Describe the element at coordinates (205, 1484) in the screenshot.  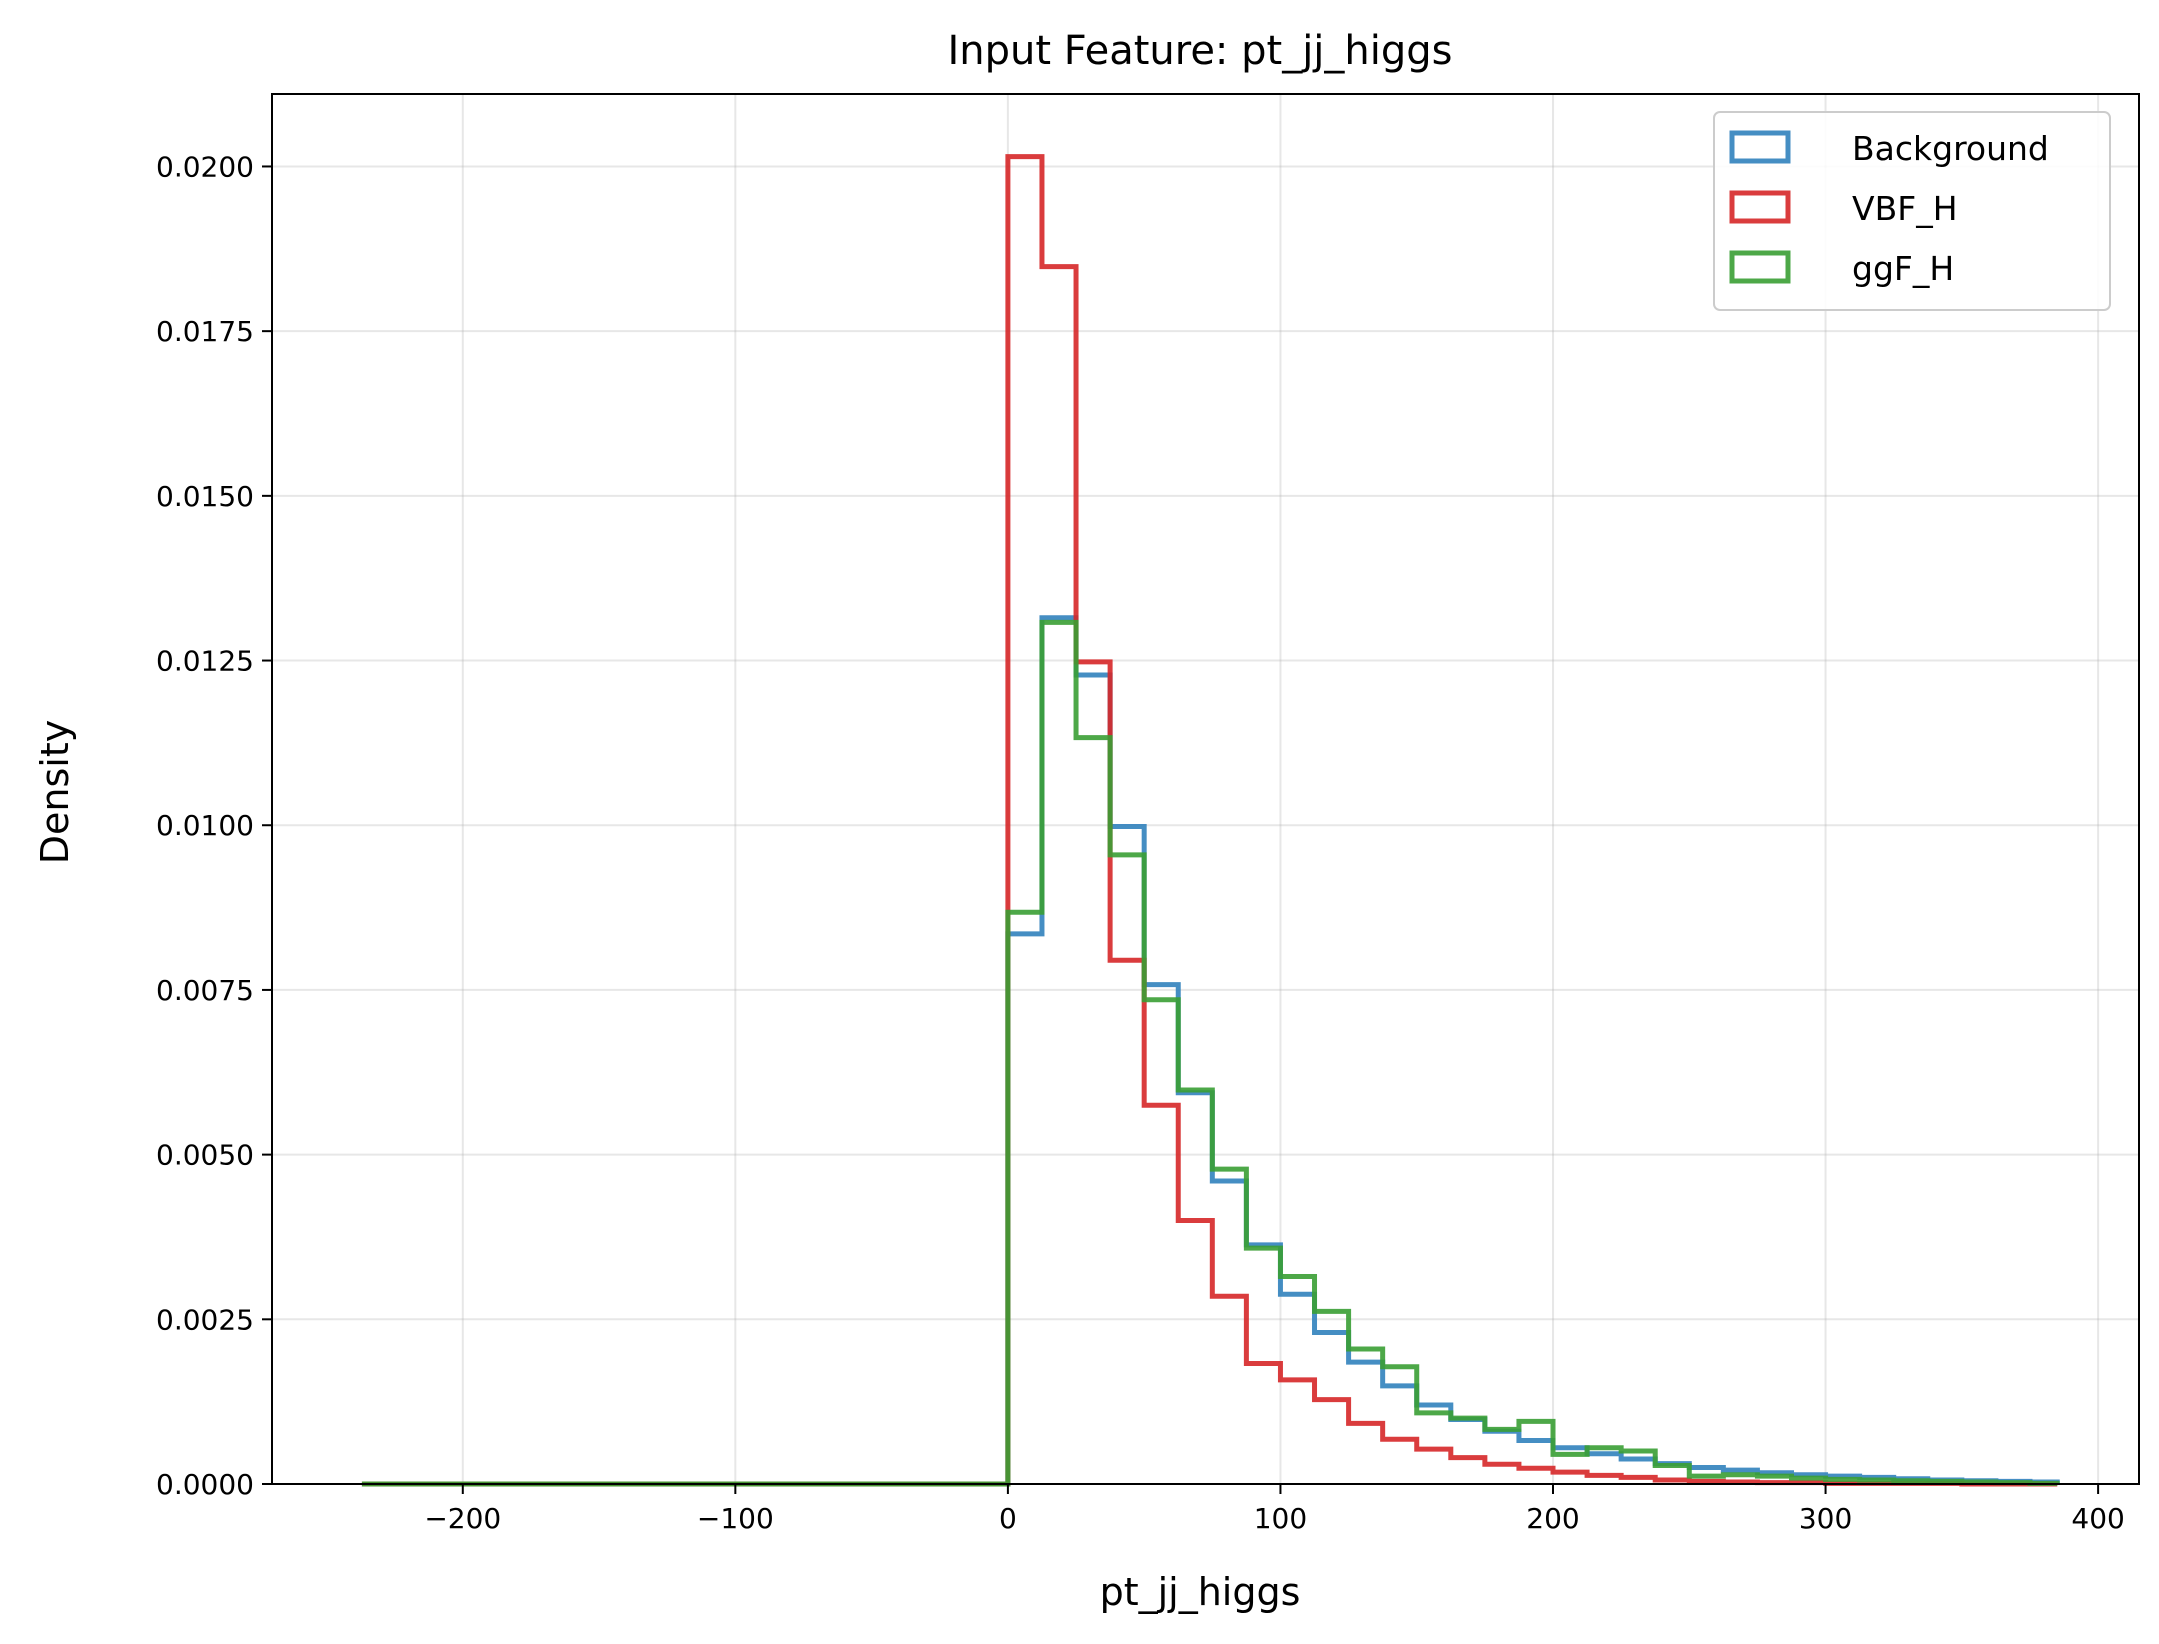
I see `y-tick-label: 0.0000` at that location.